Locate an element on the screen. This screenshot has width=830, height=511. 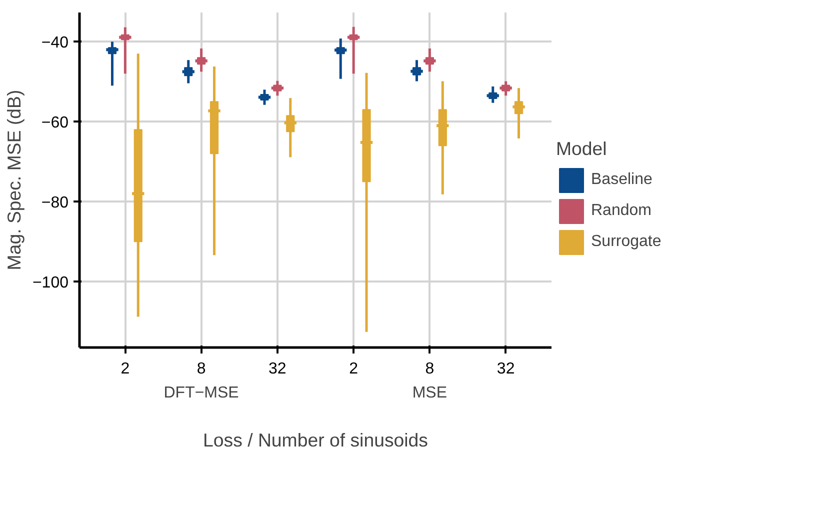
legend-label: Random is located at coordinates (621, 211).